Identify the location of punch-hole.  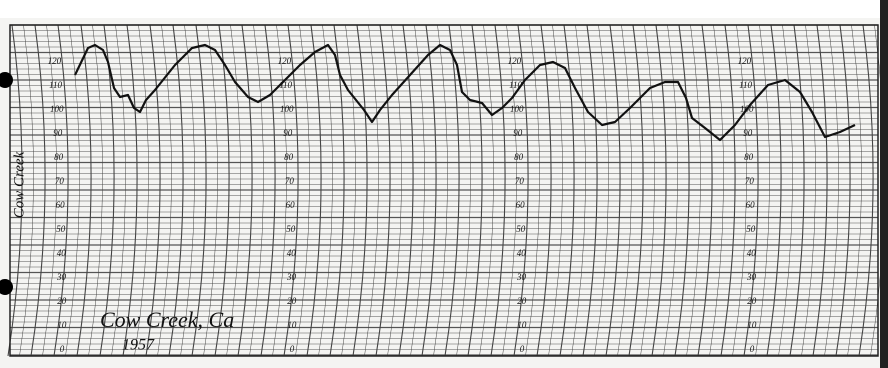
(6, 80).